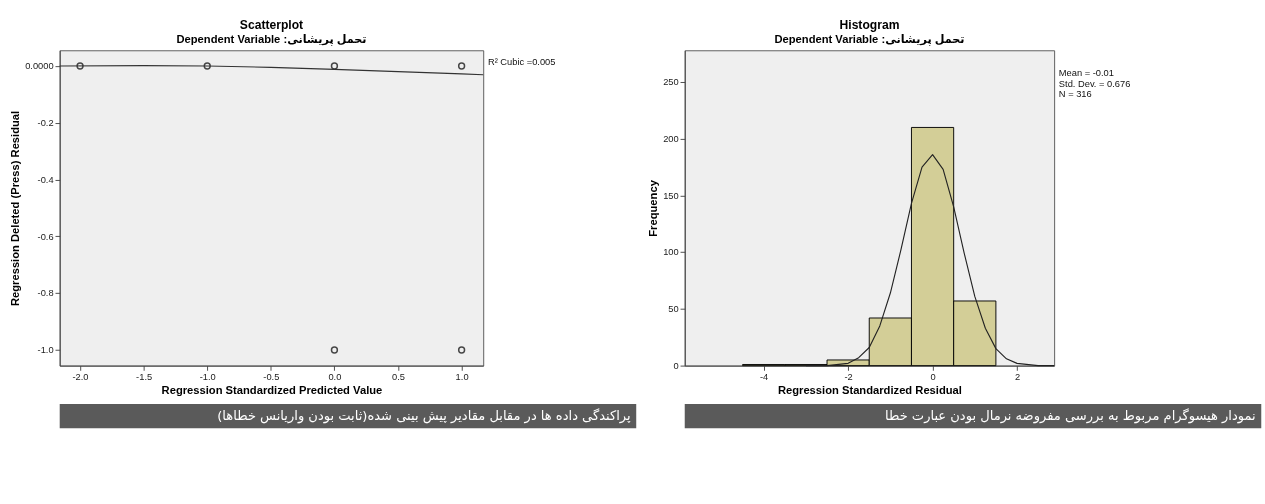 This screenshot has height=504, width=1265. I want to click on x-tick-label: 2, so click(1017, 377).